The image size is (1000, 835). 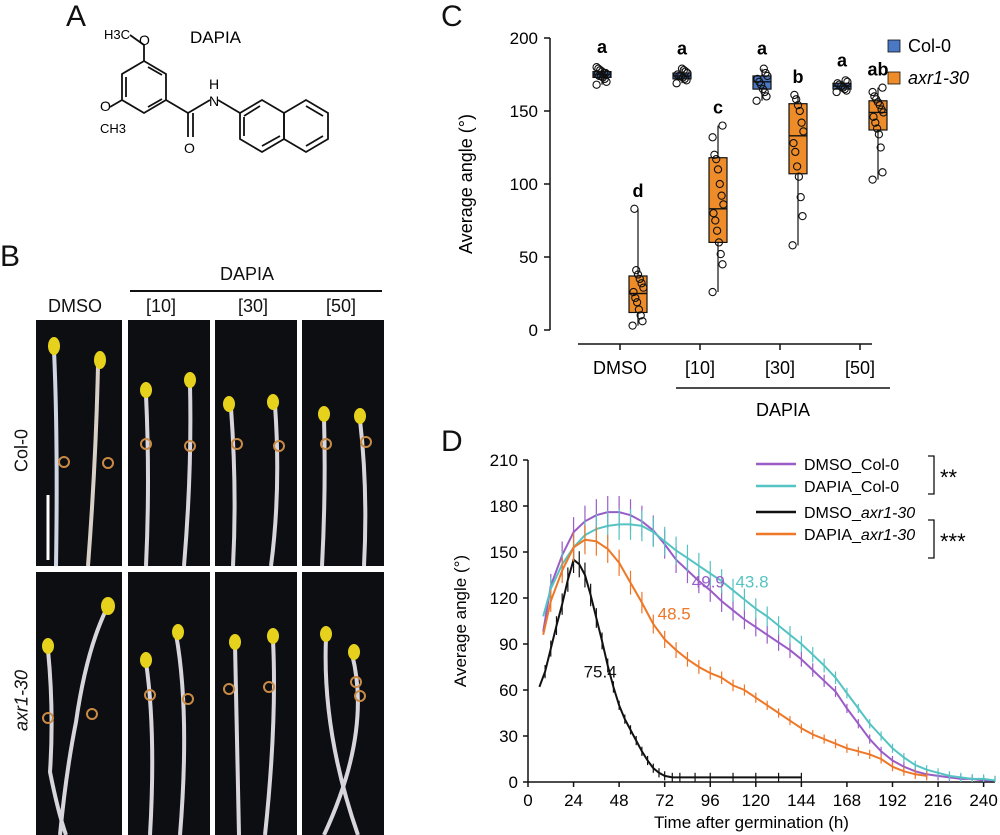 What do you see at coordinates (253, 306) in the screenshot?
I see `column-label-30: [30]` at bounding box center [253, 306].